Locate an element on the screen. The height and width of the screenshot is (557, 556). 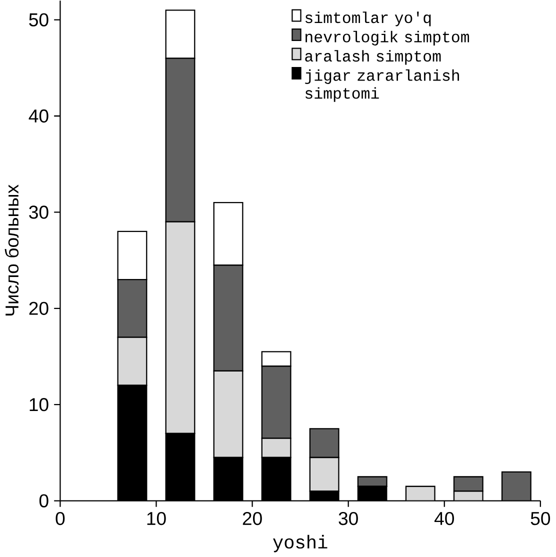
legend-label: aralash simptom is located at coordinates (373, 57).